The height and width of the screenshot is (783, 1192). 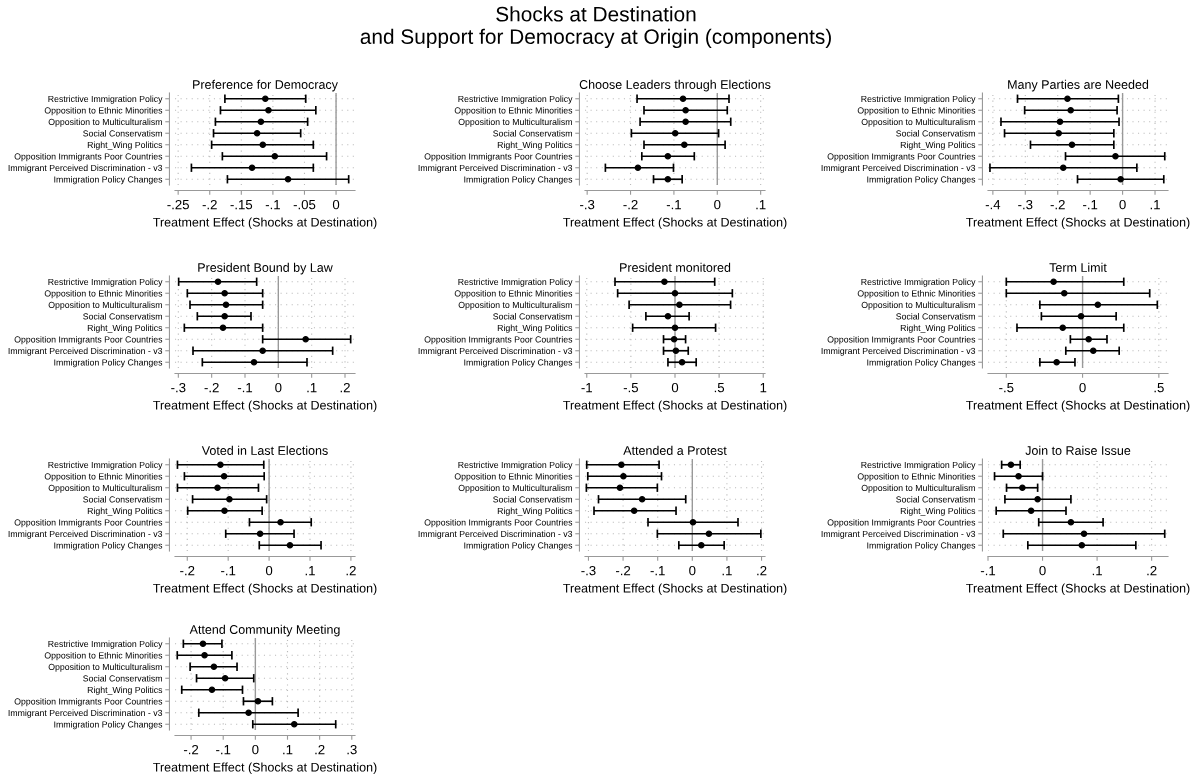 What do you see at coordinates (265, 85) in the screenshot?
I see `chart-title: Preference for Democracy` at bounding box center [265, 85].